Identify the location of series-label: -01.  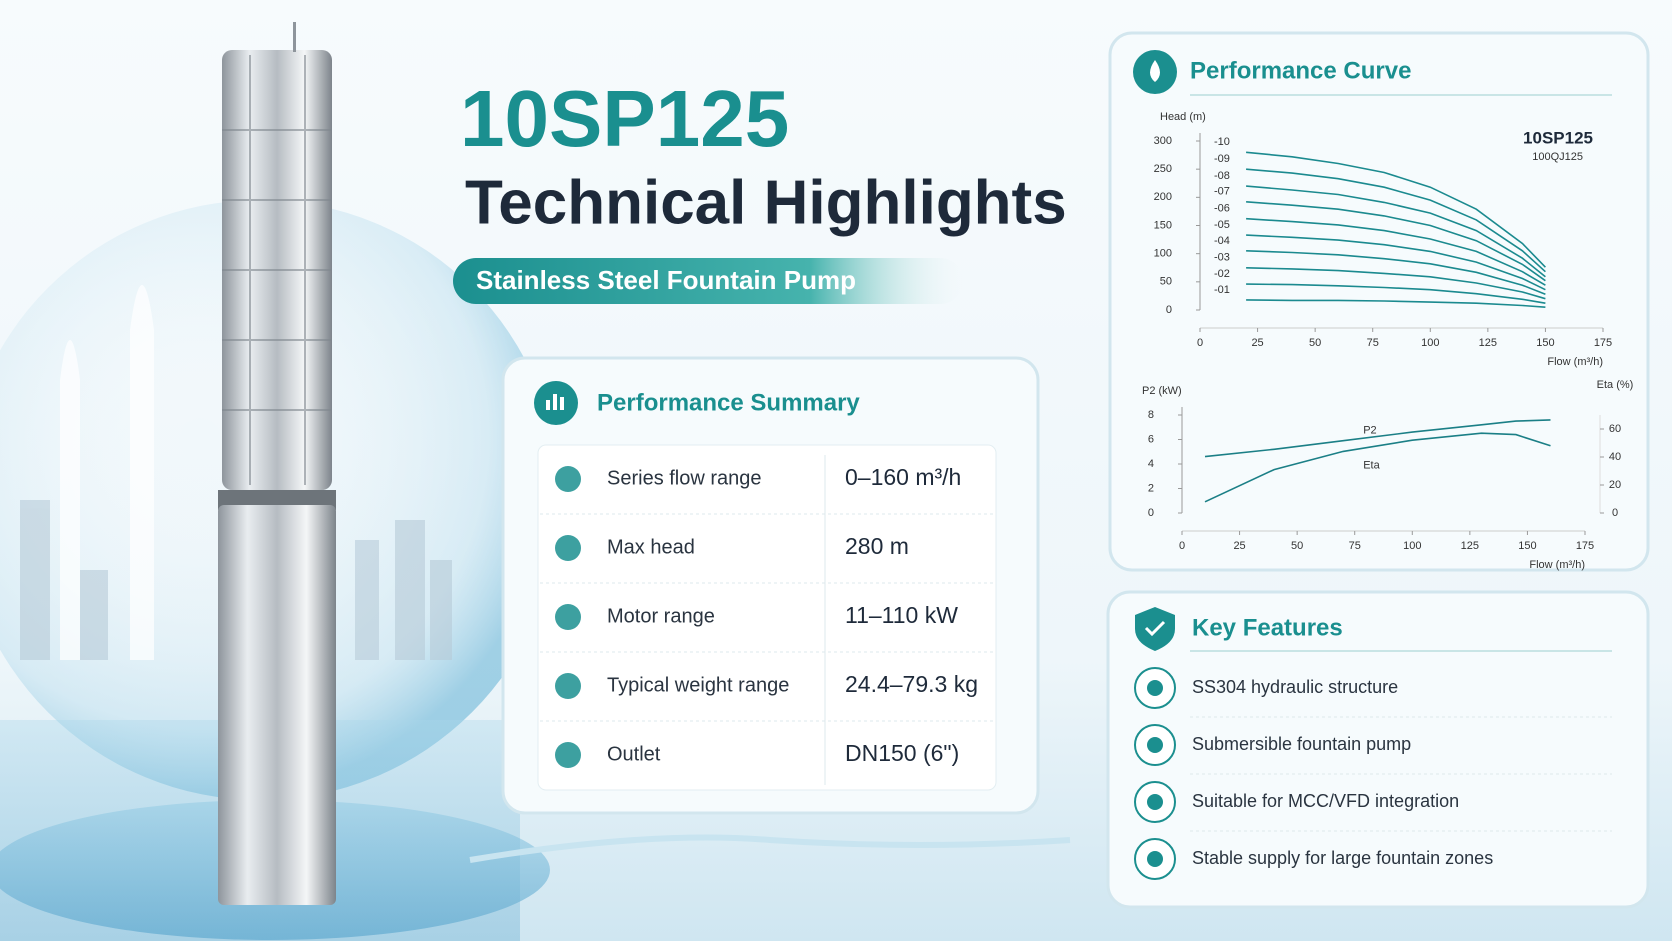
(1222, 290).